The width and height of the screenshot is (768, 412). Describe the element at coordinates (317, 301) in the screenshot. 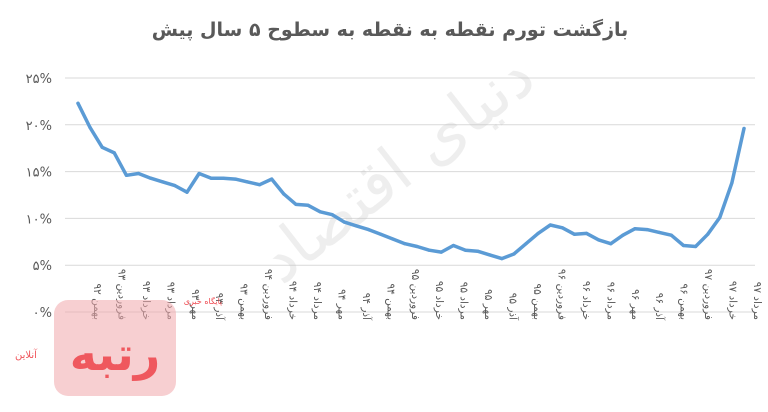

I see `x-tick-label-9: مرداد ۹۴` at that location.